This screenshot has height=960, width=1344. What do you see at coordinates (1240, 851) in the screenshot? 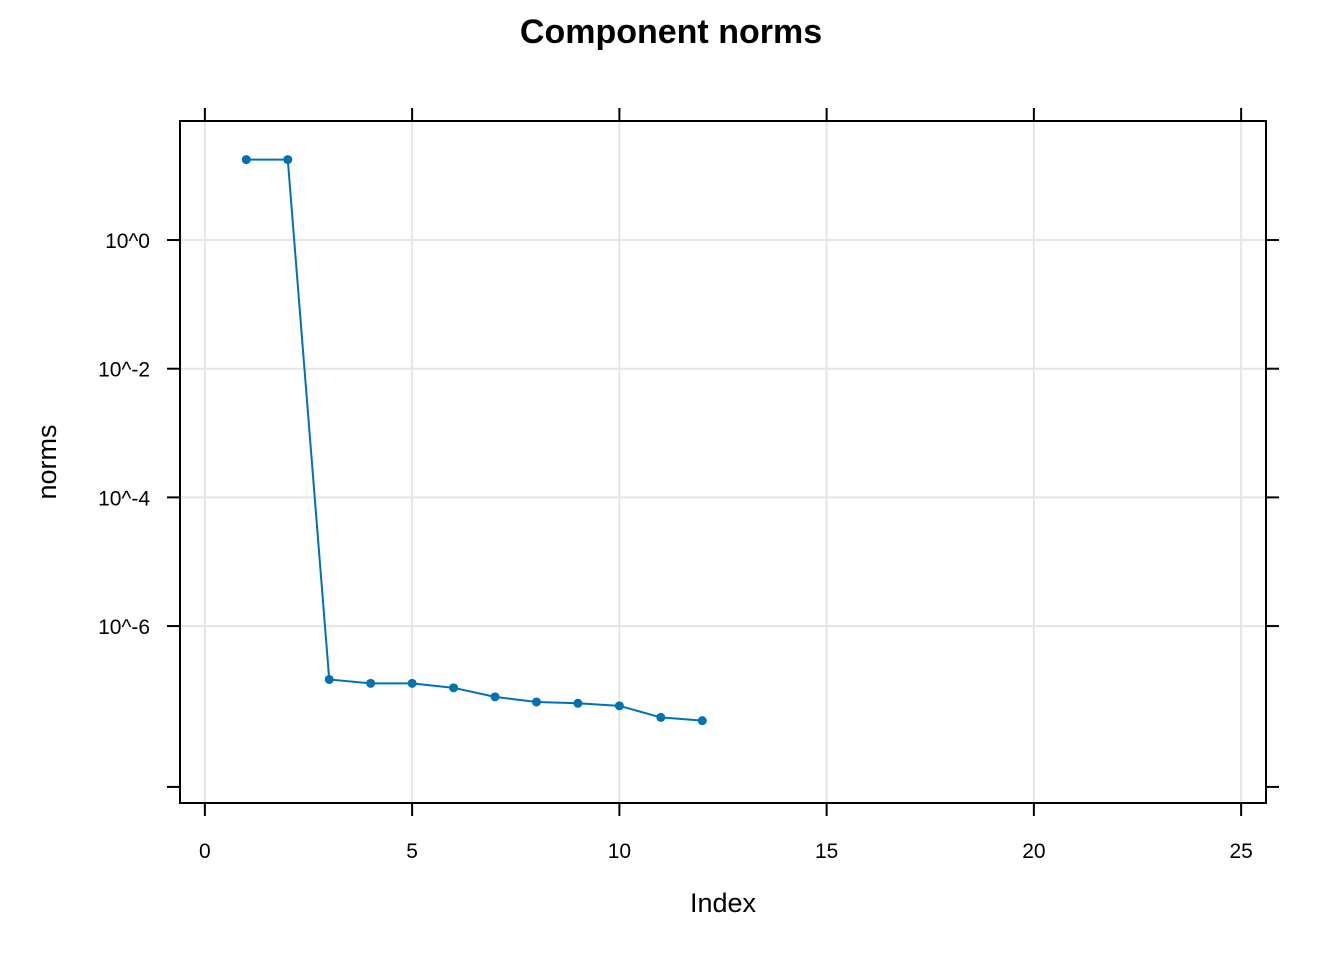
I see `x-tick-label-5: 25` at bounding box center [1240, 851].